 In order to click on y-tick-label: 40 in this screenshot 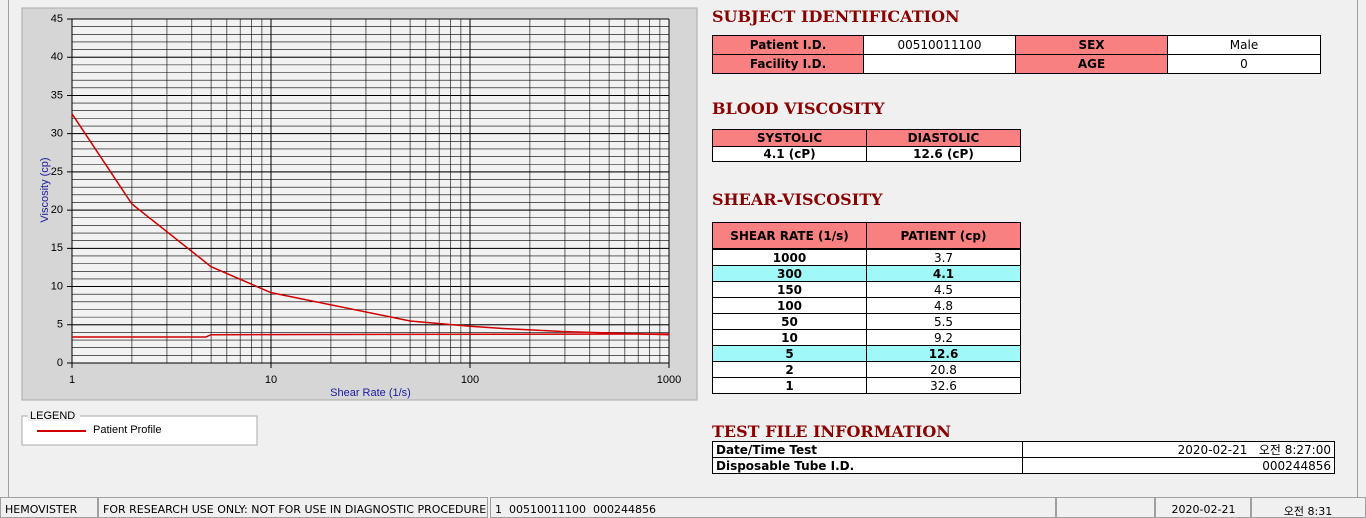, I will do `click(57, 57)`.